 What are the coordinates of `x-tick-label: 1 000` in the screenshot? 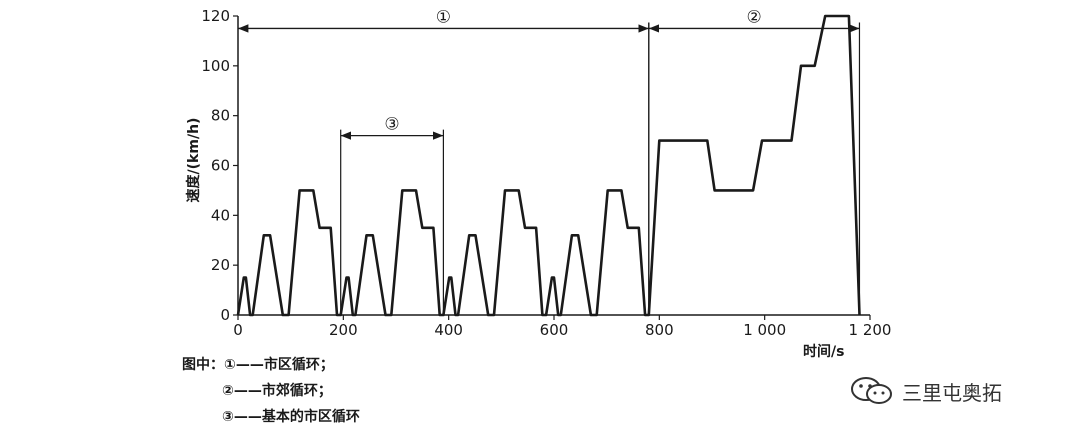 It's located at (764, 330).